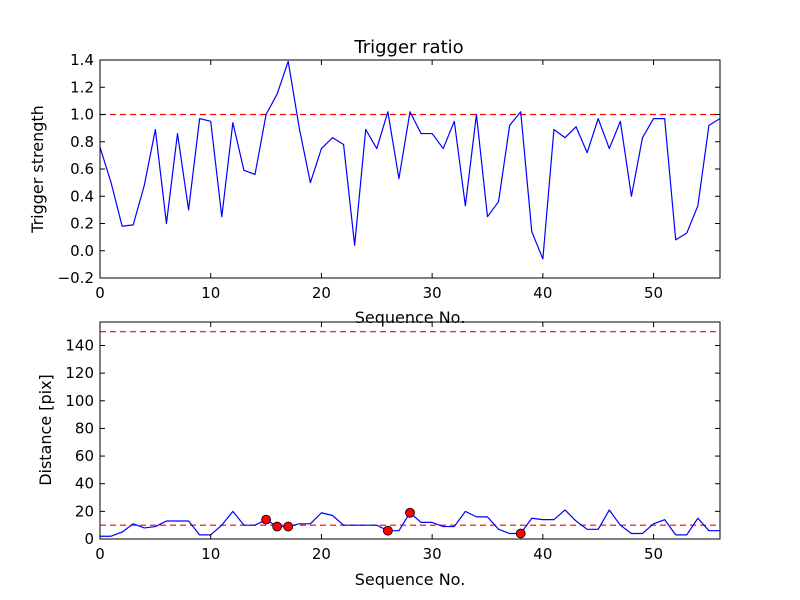  I want to click on y-tick-label: 0.8, so click(82, 142).